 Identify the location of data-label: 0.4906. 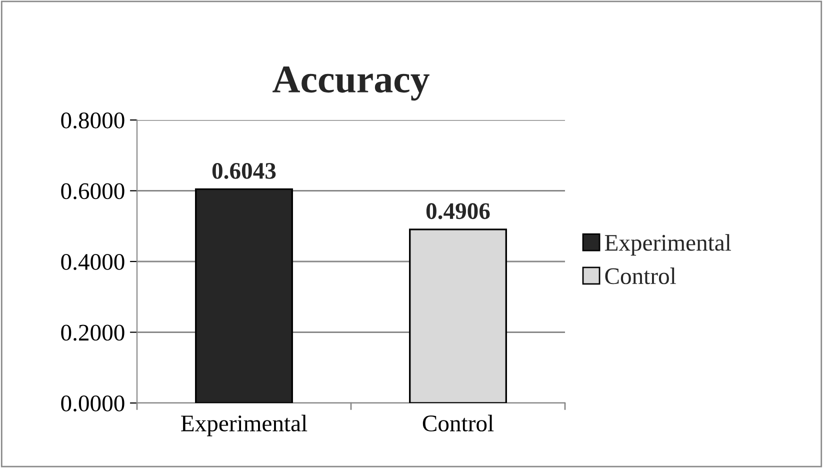
(458, 211).